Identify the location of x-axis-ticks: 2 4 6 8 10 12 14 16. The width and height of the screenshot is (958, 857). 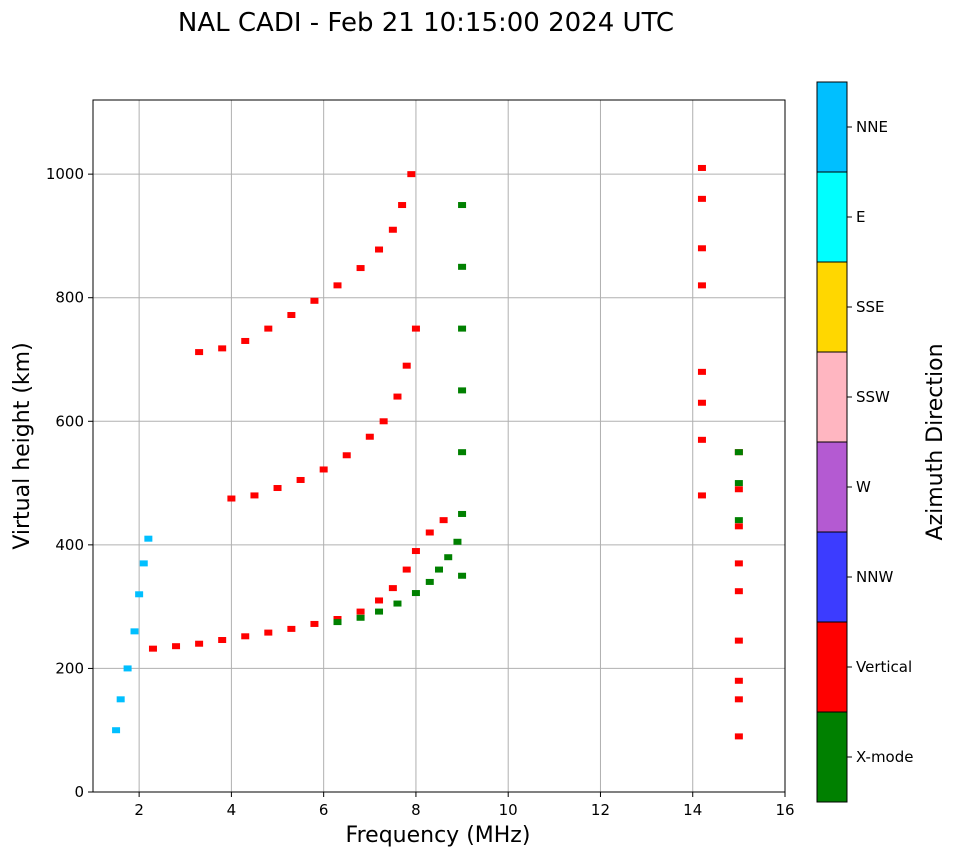
(464, 805).